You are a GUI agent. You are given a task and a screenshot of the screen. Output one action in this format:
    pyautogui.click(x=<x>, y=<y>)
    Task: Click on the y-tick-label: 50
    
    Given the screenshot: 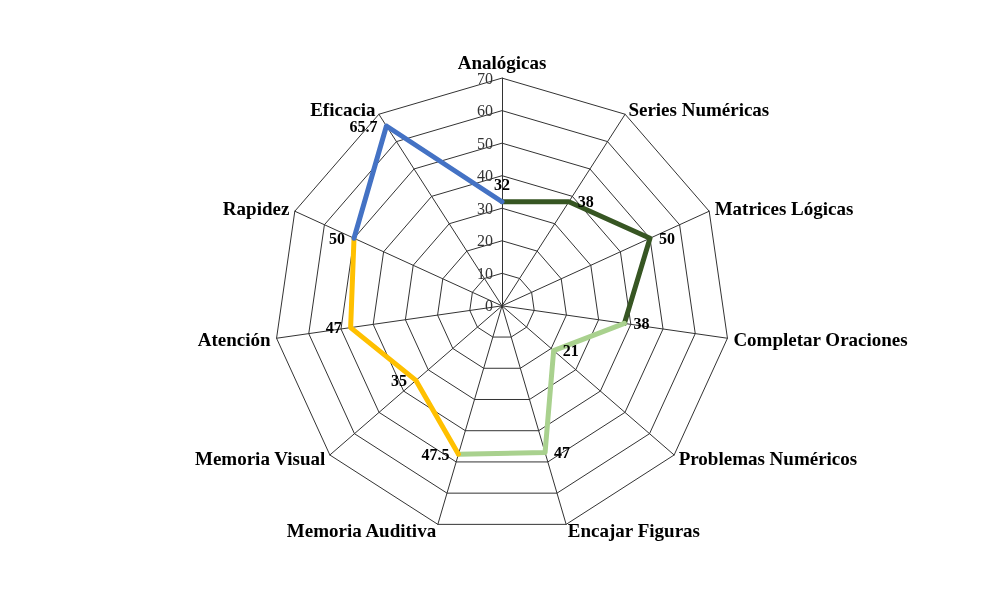 What is the action you would take?
    pyautogui.click(x=485, y=143)
    